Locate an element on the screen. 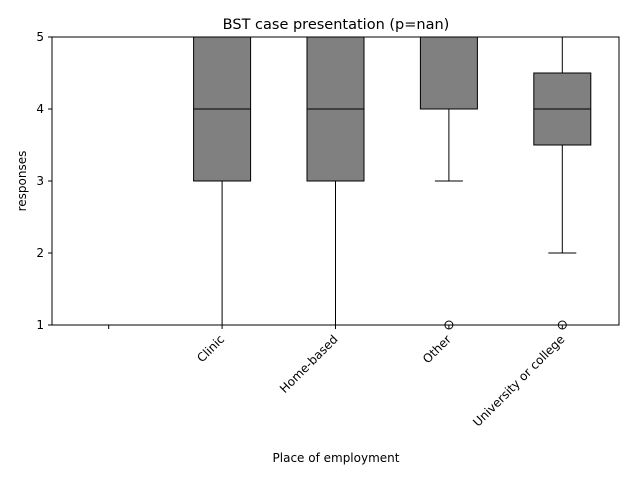  y-axis-label: responses is located at coordinates (22, 181).